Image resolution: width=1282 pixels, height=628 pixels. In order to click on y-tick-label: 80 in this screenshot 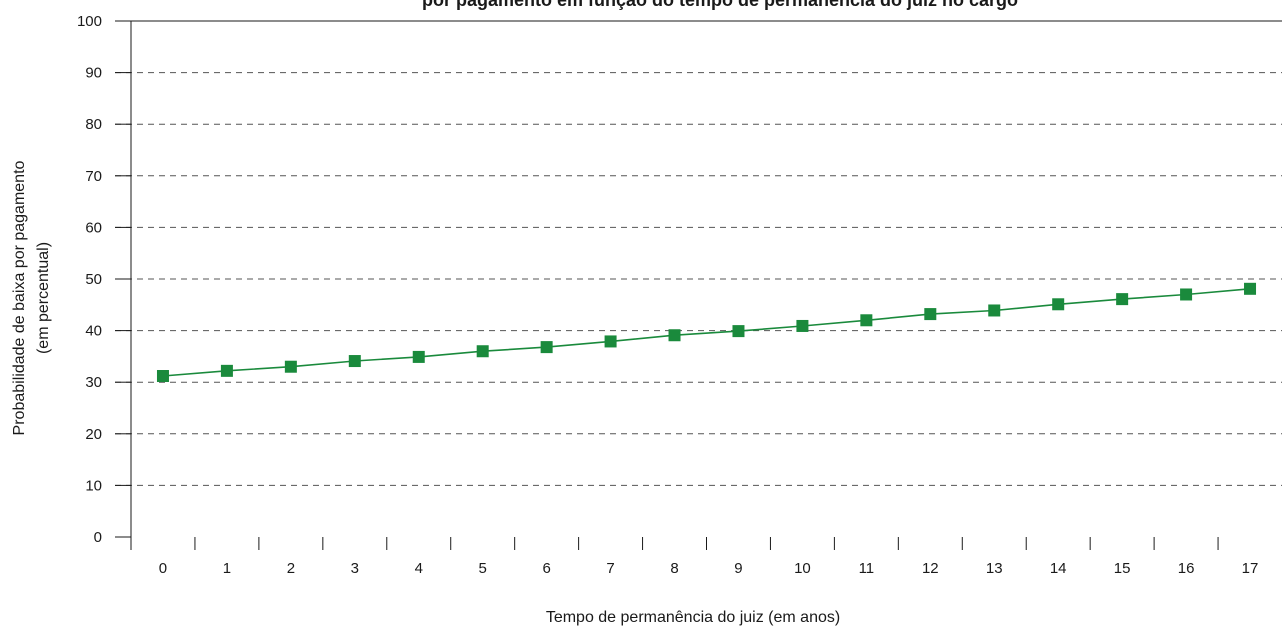, I will do `click(93, 124)`.